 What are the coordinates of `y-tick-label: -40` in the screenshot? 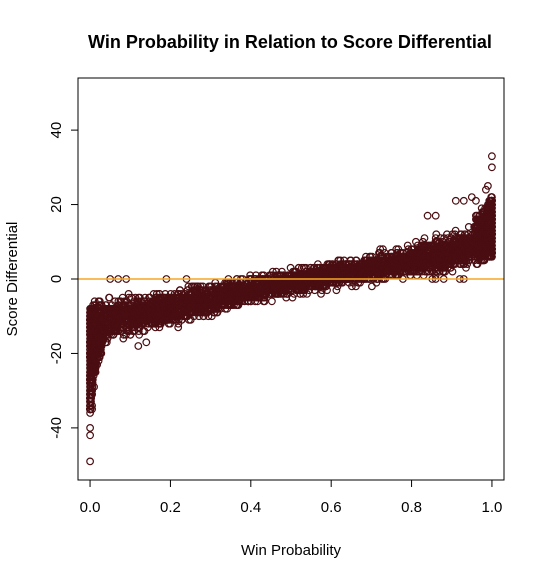 It's located at (56, 428).